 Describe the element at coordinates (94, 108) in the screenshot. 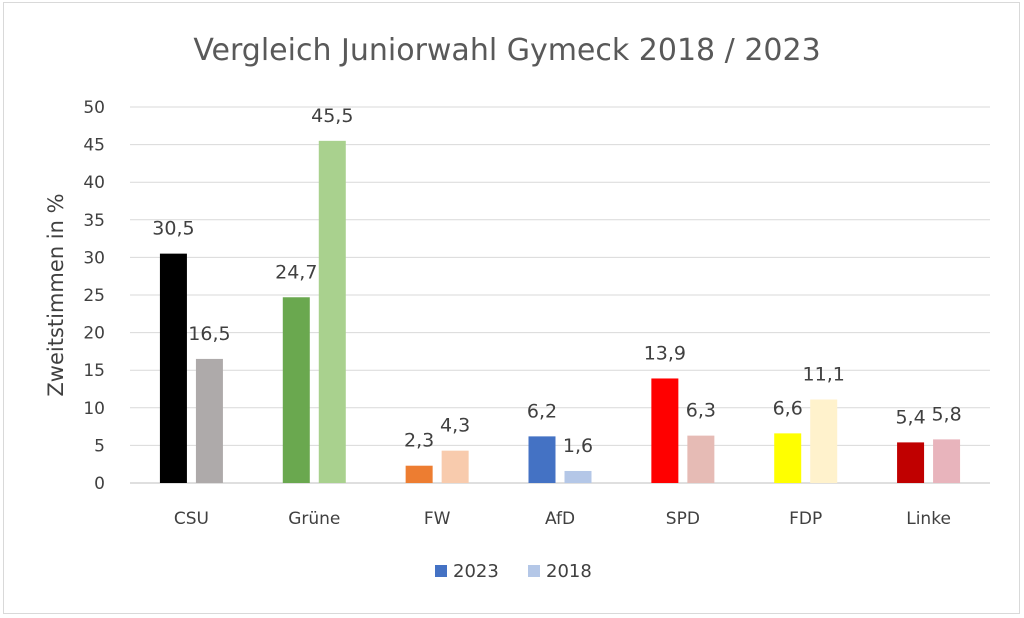

I see `y-tick-label: 50` at that location.